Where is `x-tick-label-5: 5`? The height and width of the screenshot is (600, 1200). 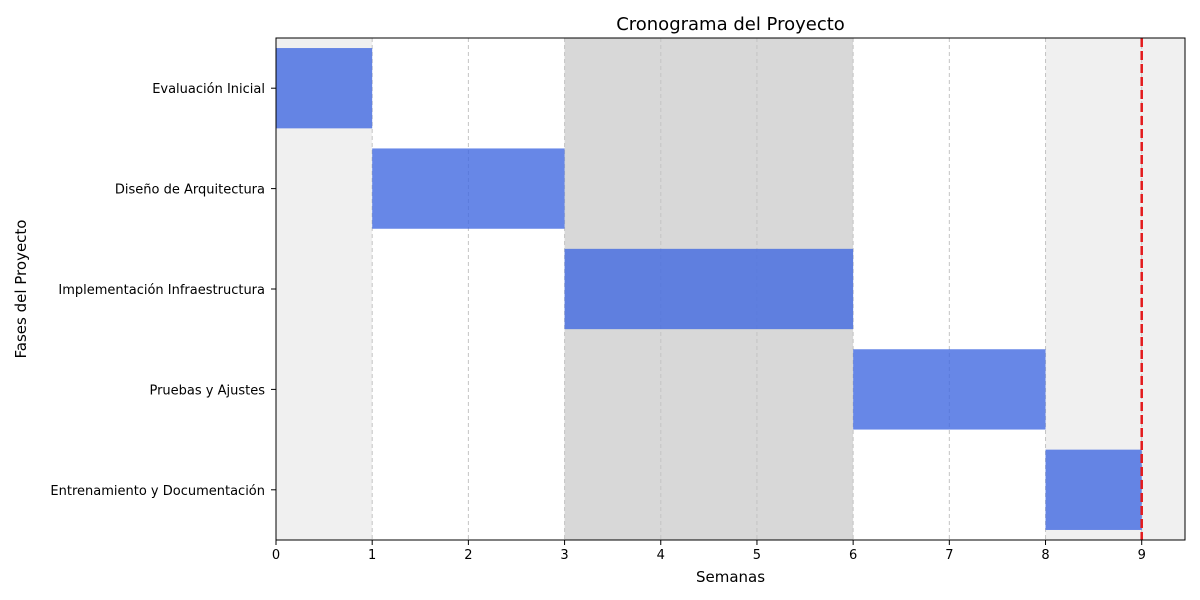 x-tick-label-5: 5 is located at coordinates (757, 555).